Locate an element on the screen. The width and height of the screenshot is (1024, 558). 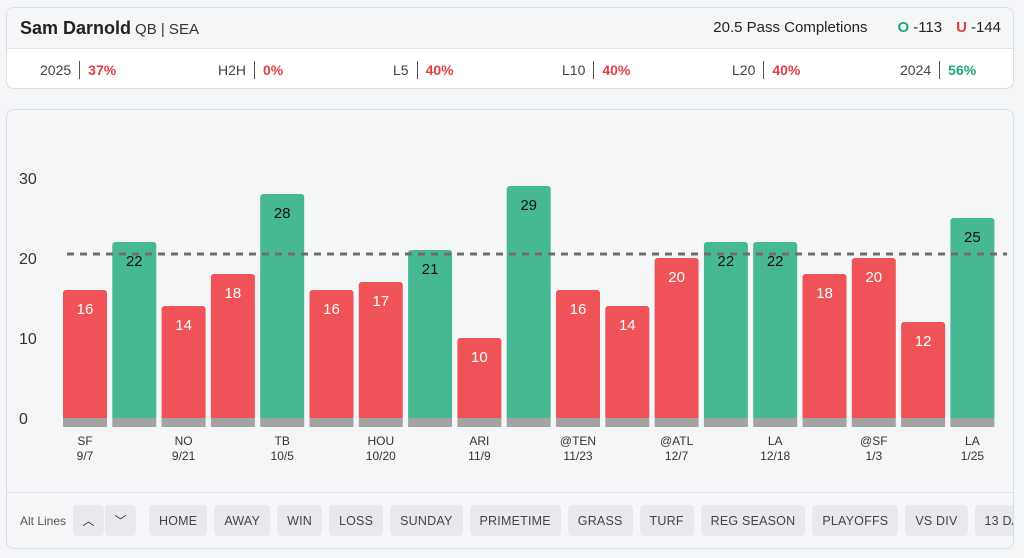
y-tick-label: 20 is located at coordinates (28, 259).